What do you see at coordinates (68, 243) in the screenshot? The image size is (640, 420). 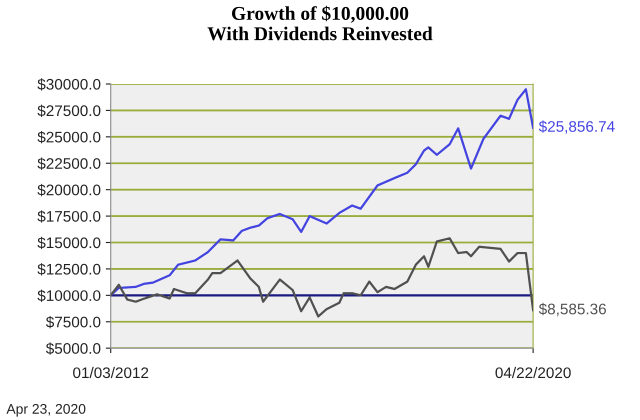 I see `y-tick-label: $15000.0` at bounding box center [68, 243].